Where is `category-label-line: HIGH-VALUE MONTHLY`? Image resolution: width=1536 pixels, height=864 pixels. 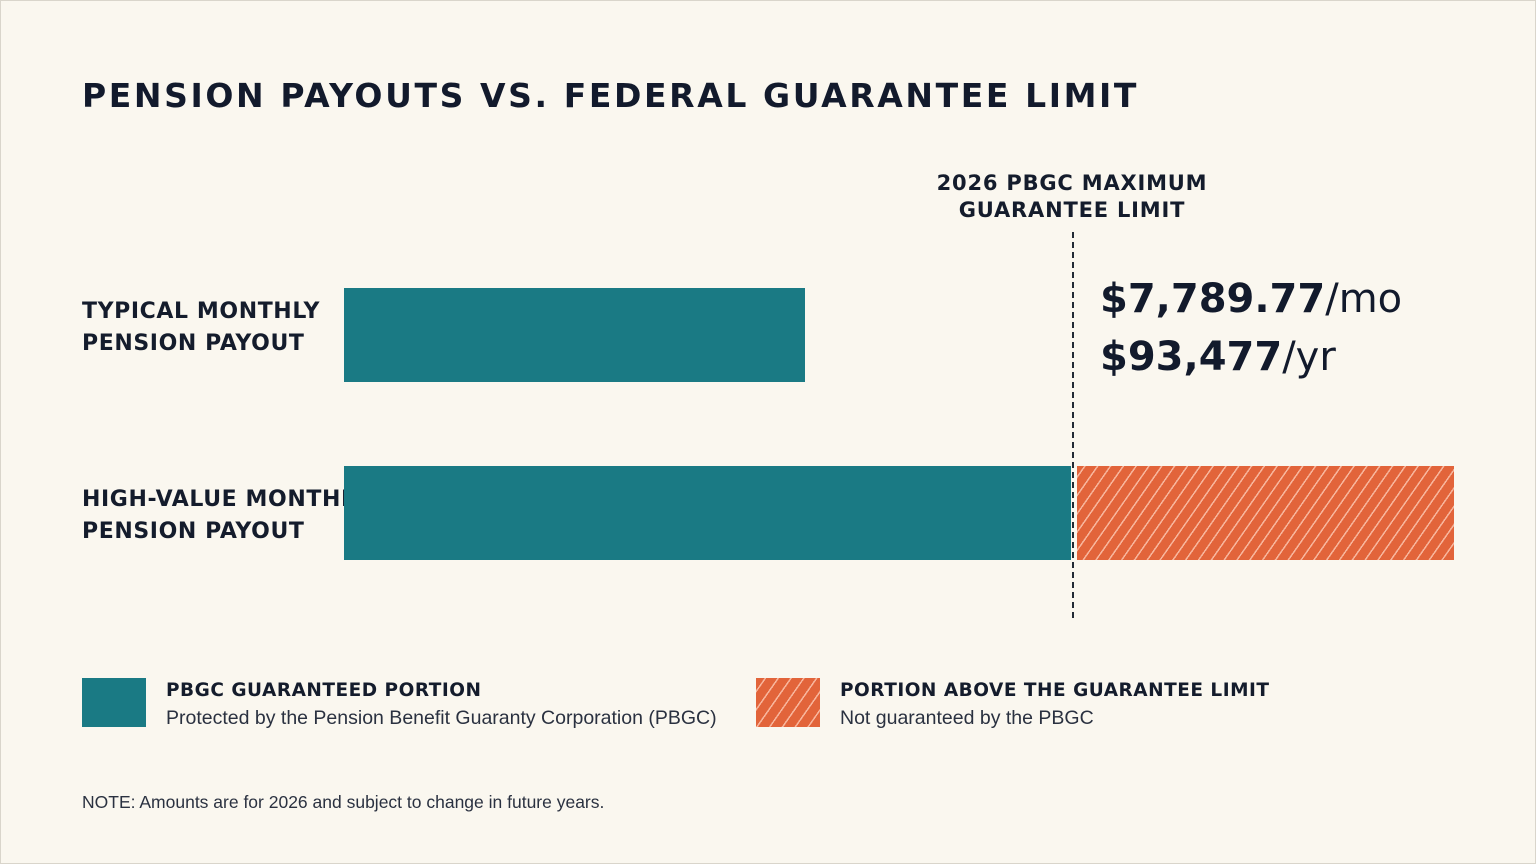
category-label-line: HIGH-VALUE MONTHLY is located at coordinates (225, 499).